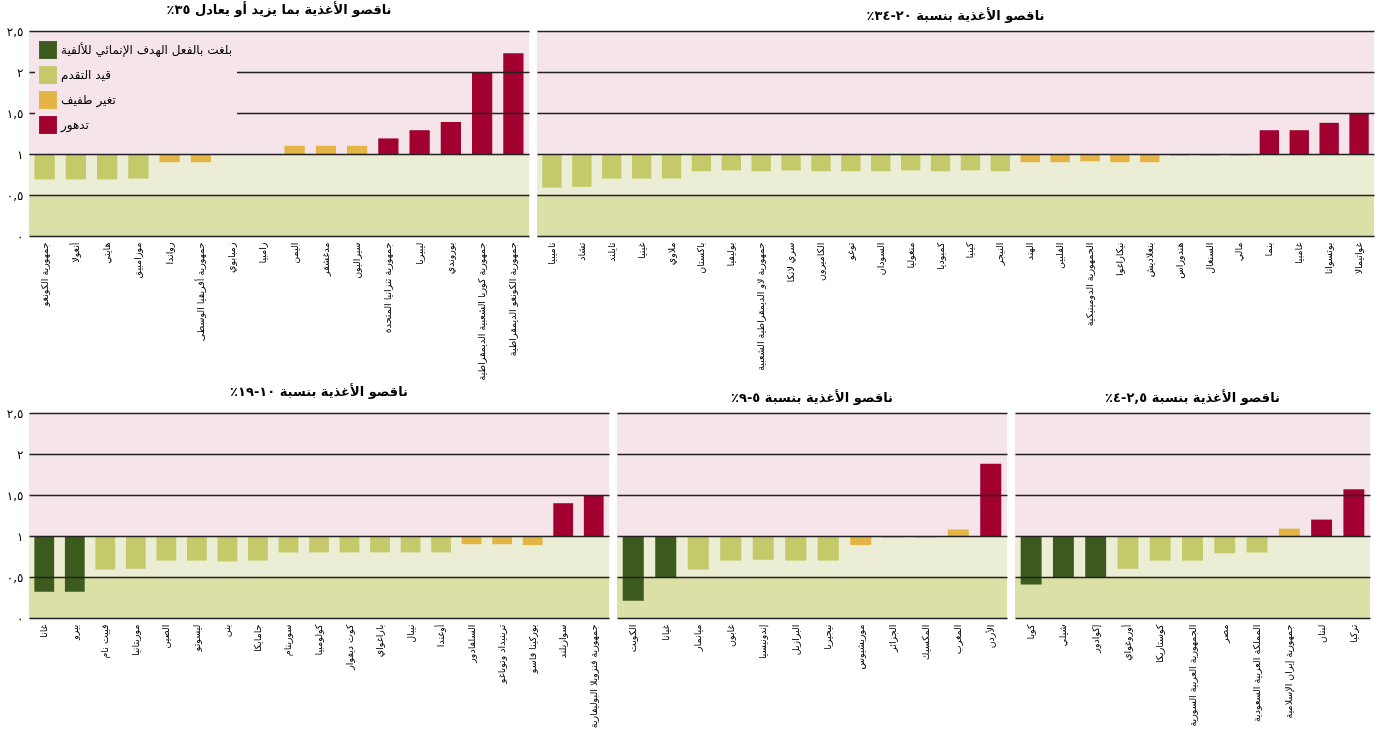 The image size is (1390, 753). I want to click on x-tick-label: جامايكا, so click(257, 638).